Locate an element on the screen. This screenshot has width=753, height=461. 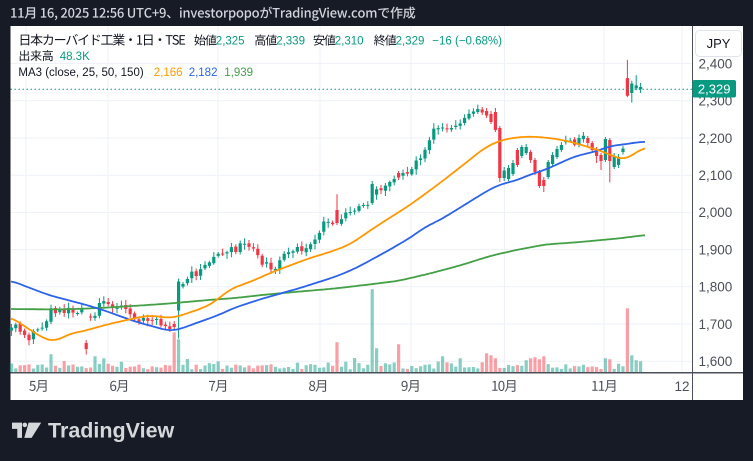
svg-text: 2,166 is located at coordinates (168, 73).